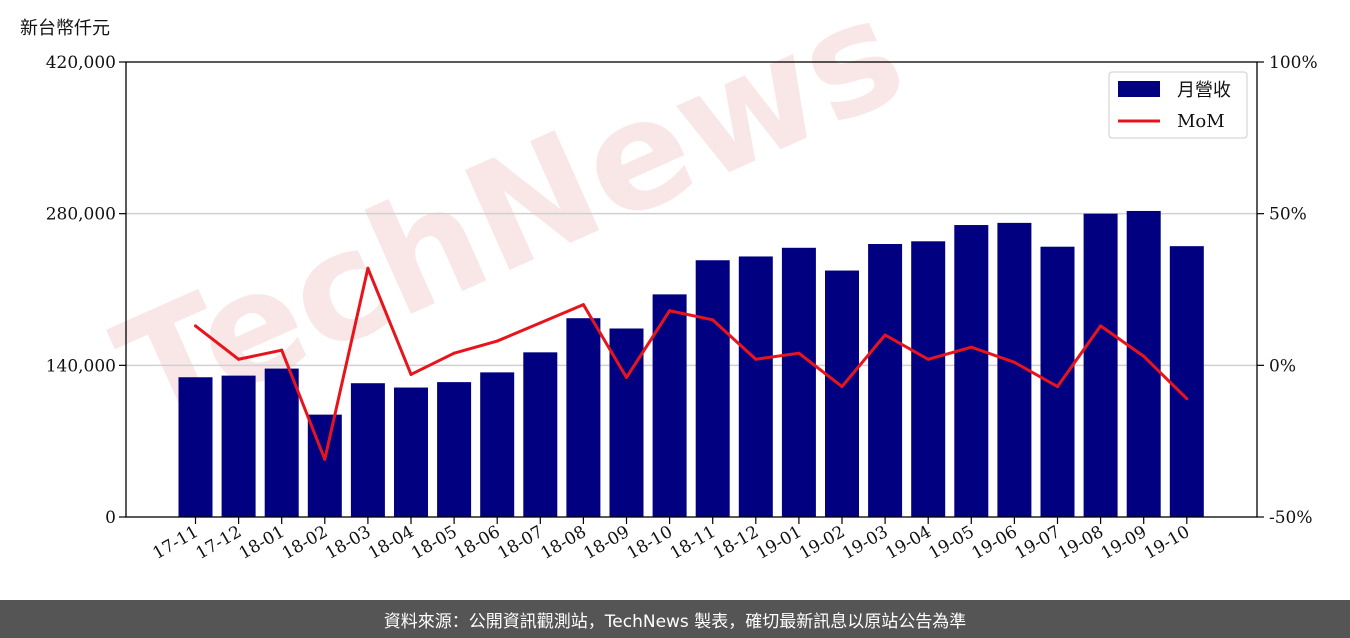  What do you see at coordinates (262, 543) in the screenshot?
I see `x-tick-label: 18-01` at bounding box center [262, 543].